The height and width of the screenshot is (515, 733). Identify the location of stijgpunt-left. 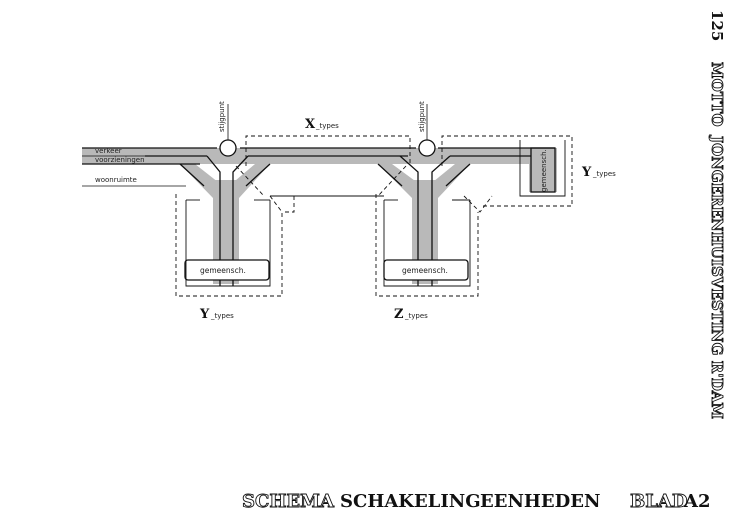
(228, 130).